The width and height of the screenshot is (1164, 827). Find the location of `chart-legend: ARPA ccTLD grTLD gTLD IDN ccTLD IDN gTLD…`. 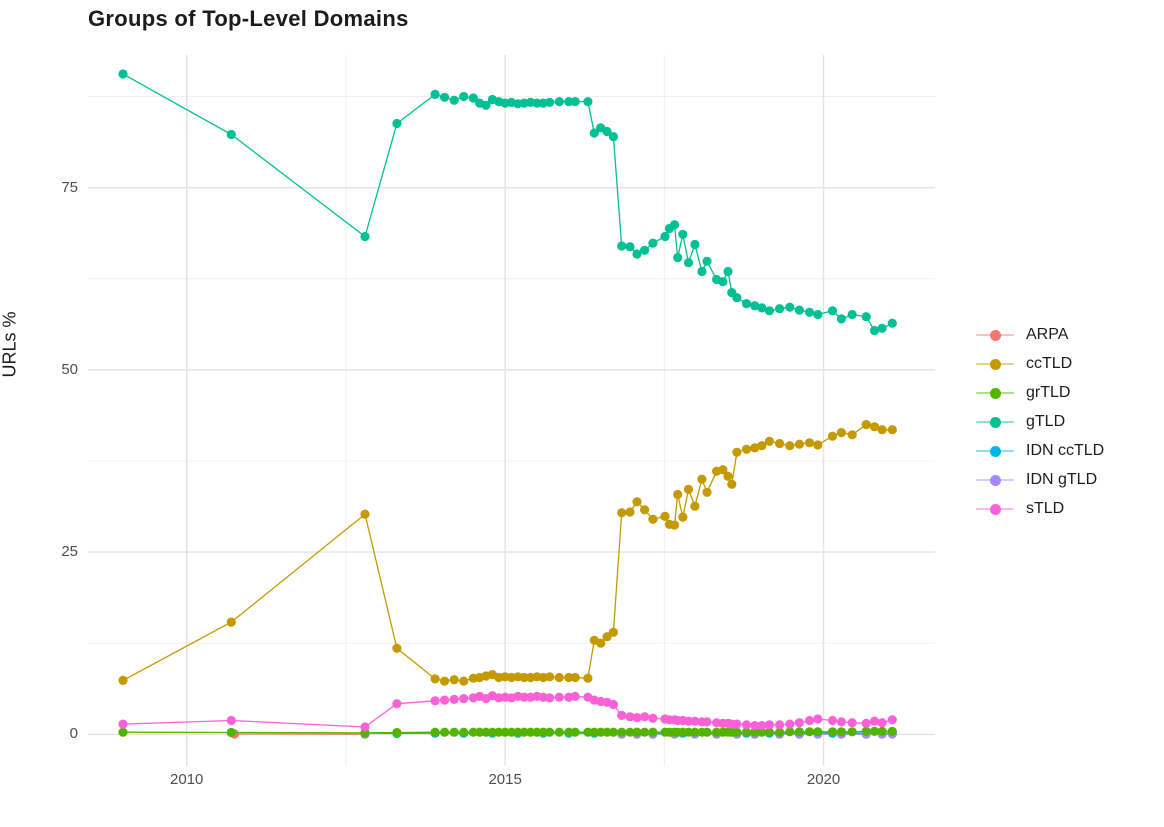

chart-legend: ARPA ccTLD grTLD gTLD IDN ccTLD IDN gTLD… is located at coordinates (1040, 421).